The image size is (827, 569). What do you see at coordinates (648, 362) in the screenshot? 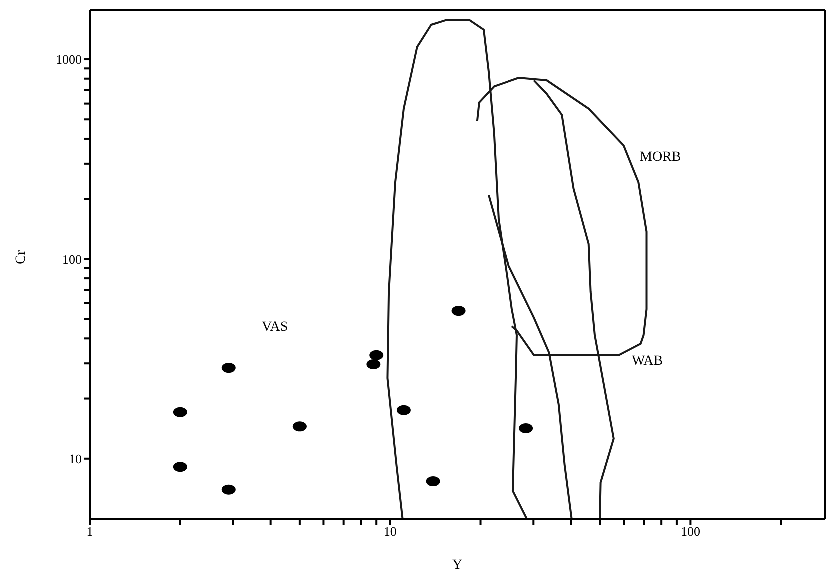
I see `annotation: WAB` at bounding box center [648, 362].